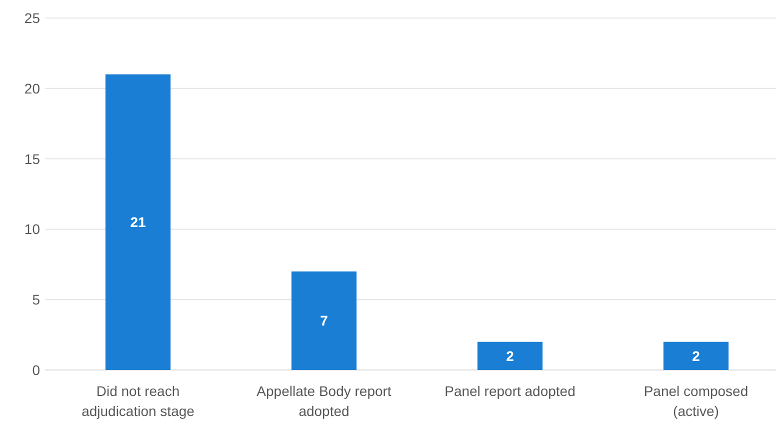 This screenshot has width=777, height=436. I want to click on x-tick-label: Did not reach adjudication stage, so click(138, 401).